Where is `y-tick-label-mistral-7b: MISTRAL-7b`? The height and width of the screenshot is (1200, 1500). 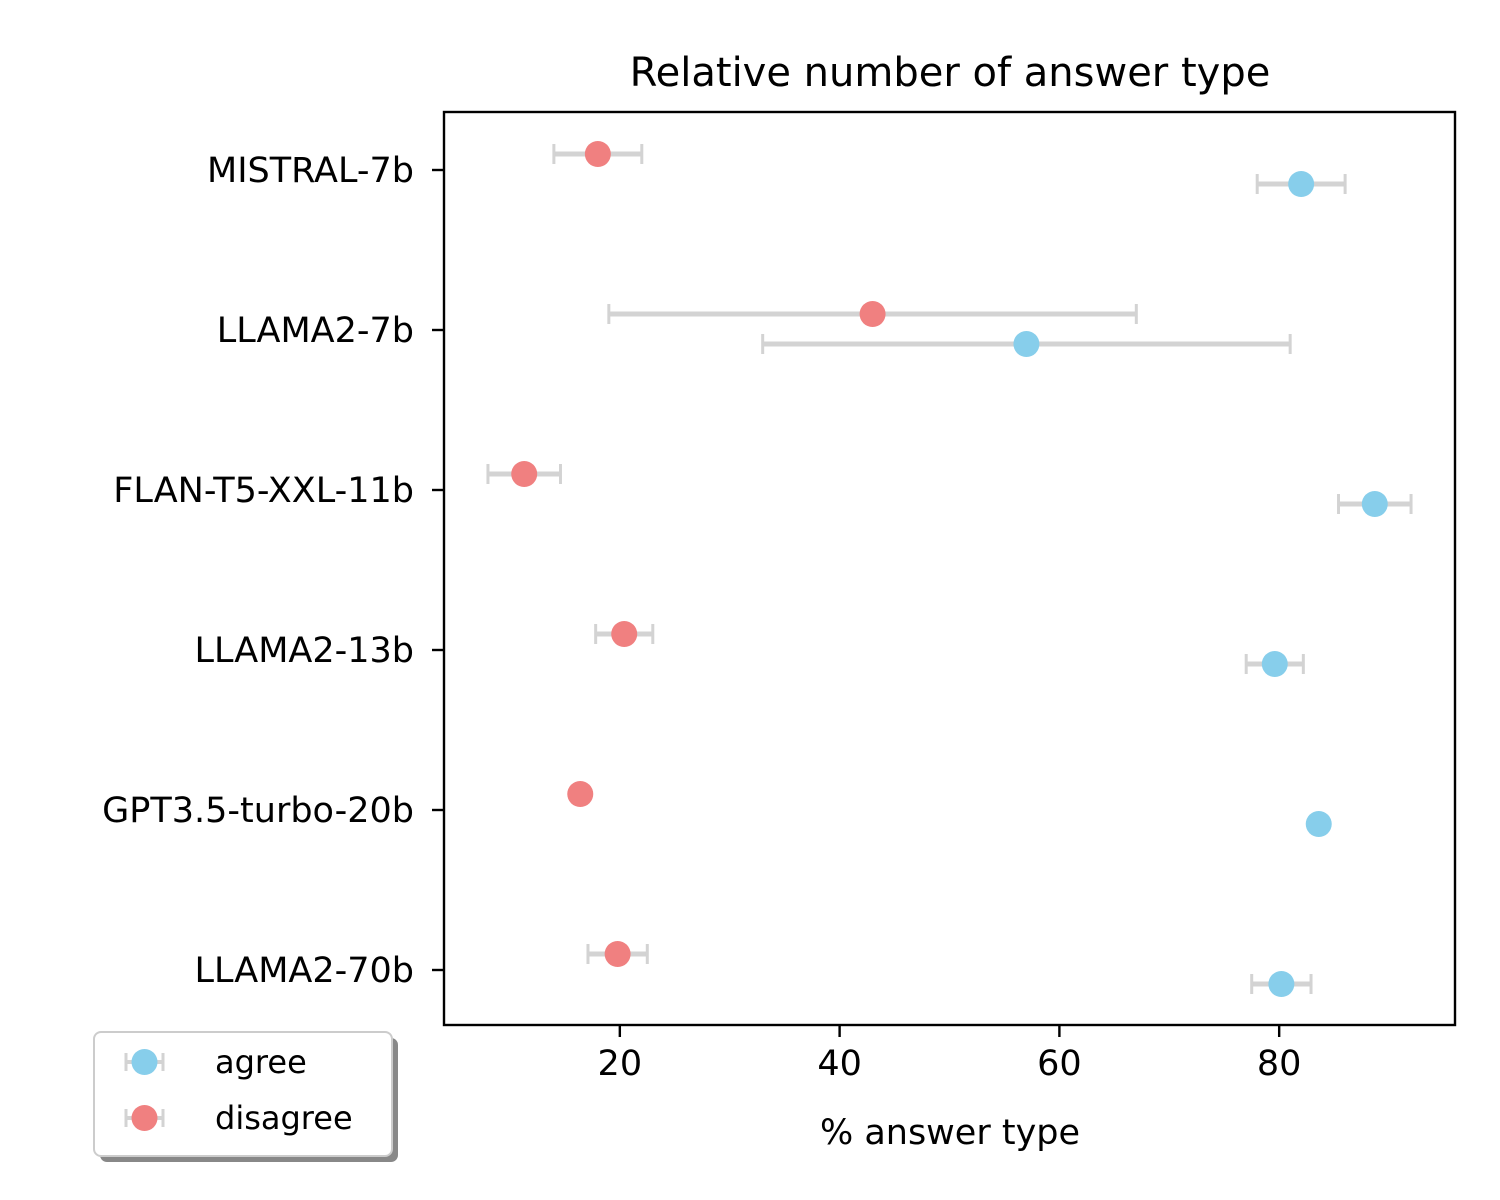
y-tick-label-mistral-7b: MISTRAL-7b is located at coordinates (310, 171).